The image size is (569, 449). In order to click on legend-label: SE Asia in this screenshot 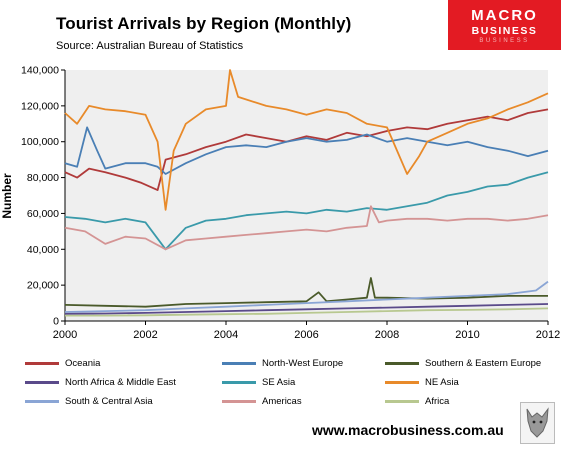, I will do `click(279, 382)`.